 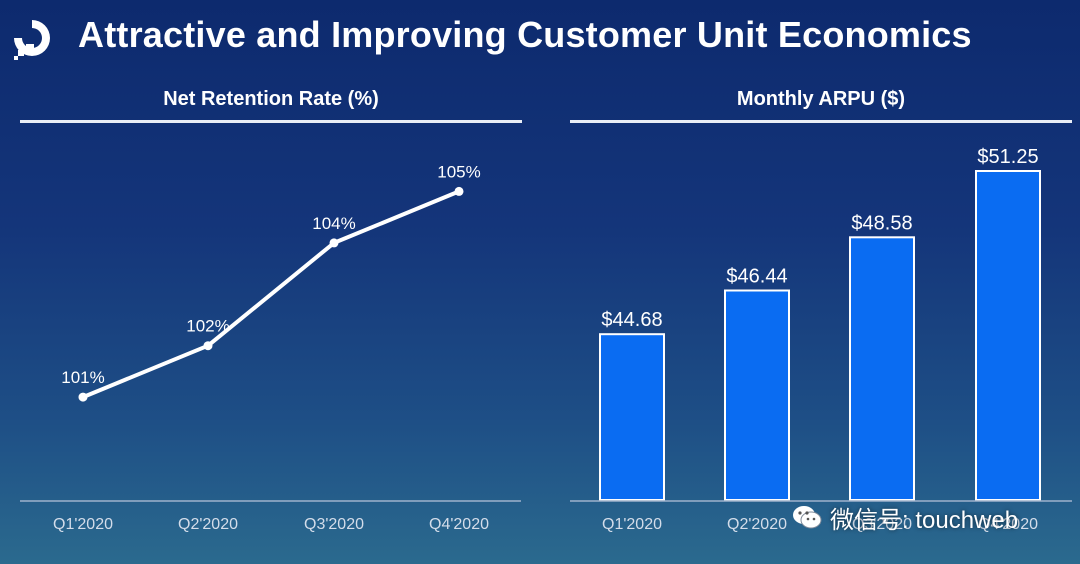 What do you see at coordinates (821, 121) in the screenshot?
I see `arpu-title-rule` at bounding box center [821, 121].